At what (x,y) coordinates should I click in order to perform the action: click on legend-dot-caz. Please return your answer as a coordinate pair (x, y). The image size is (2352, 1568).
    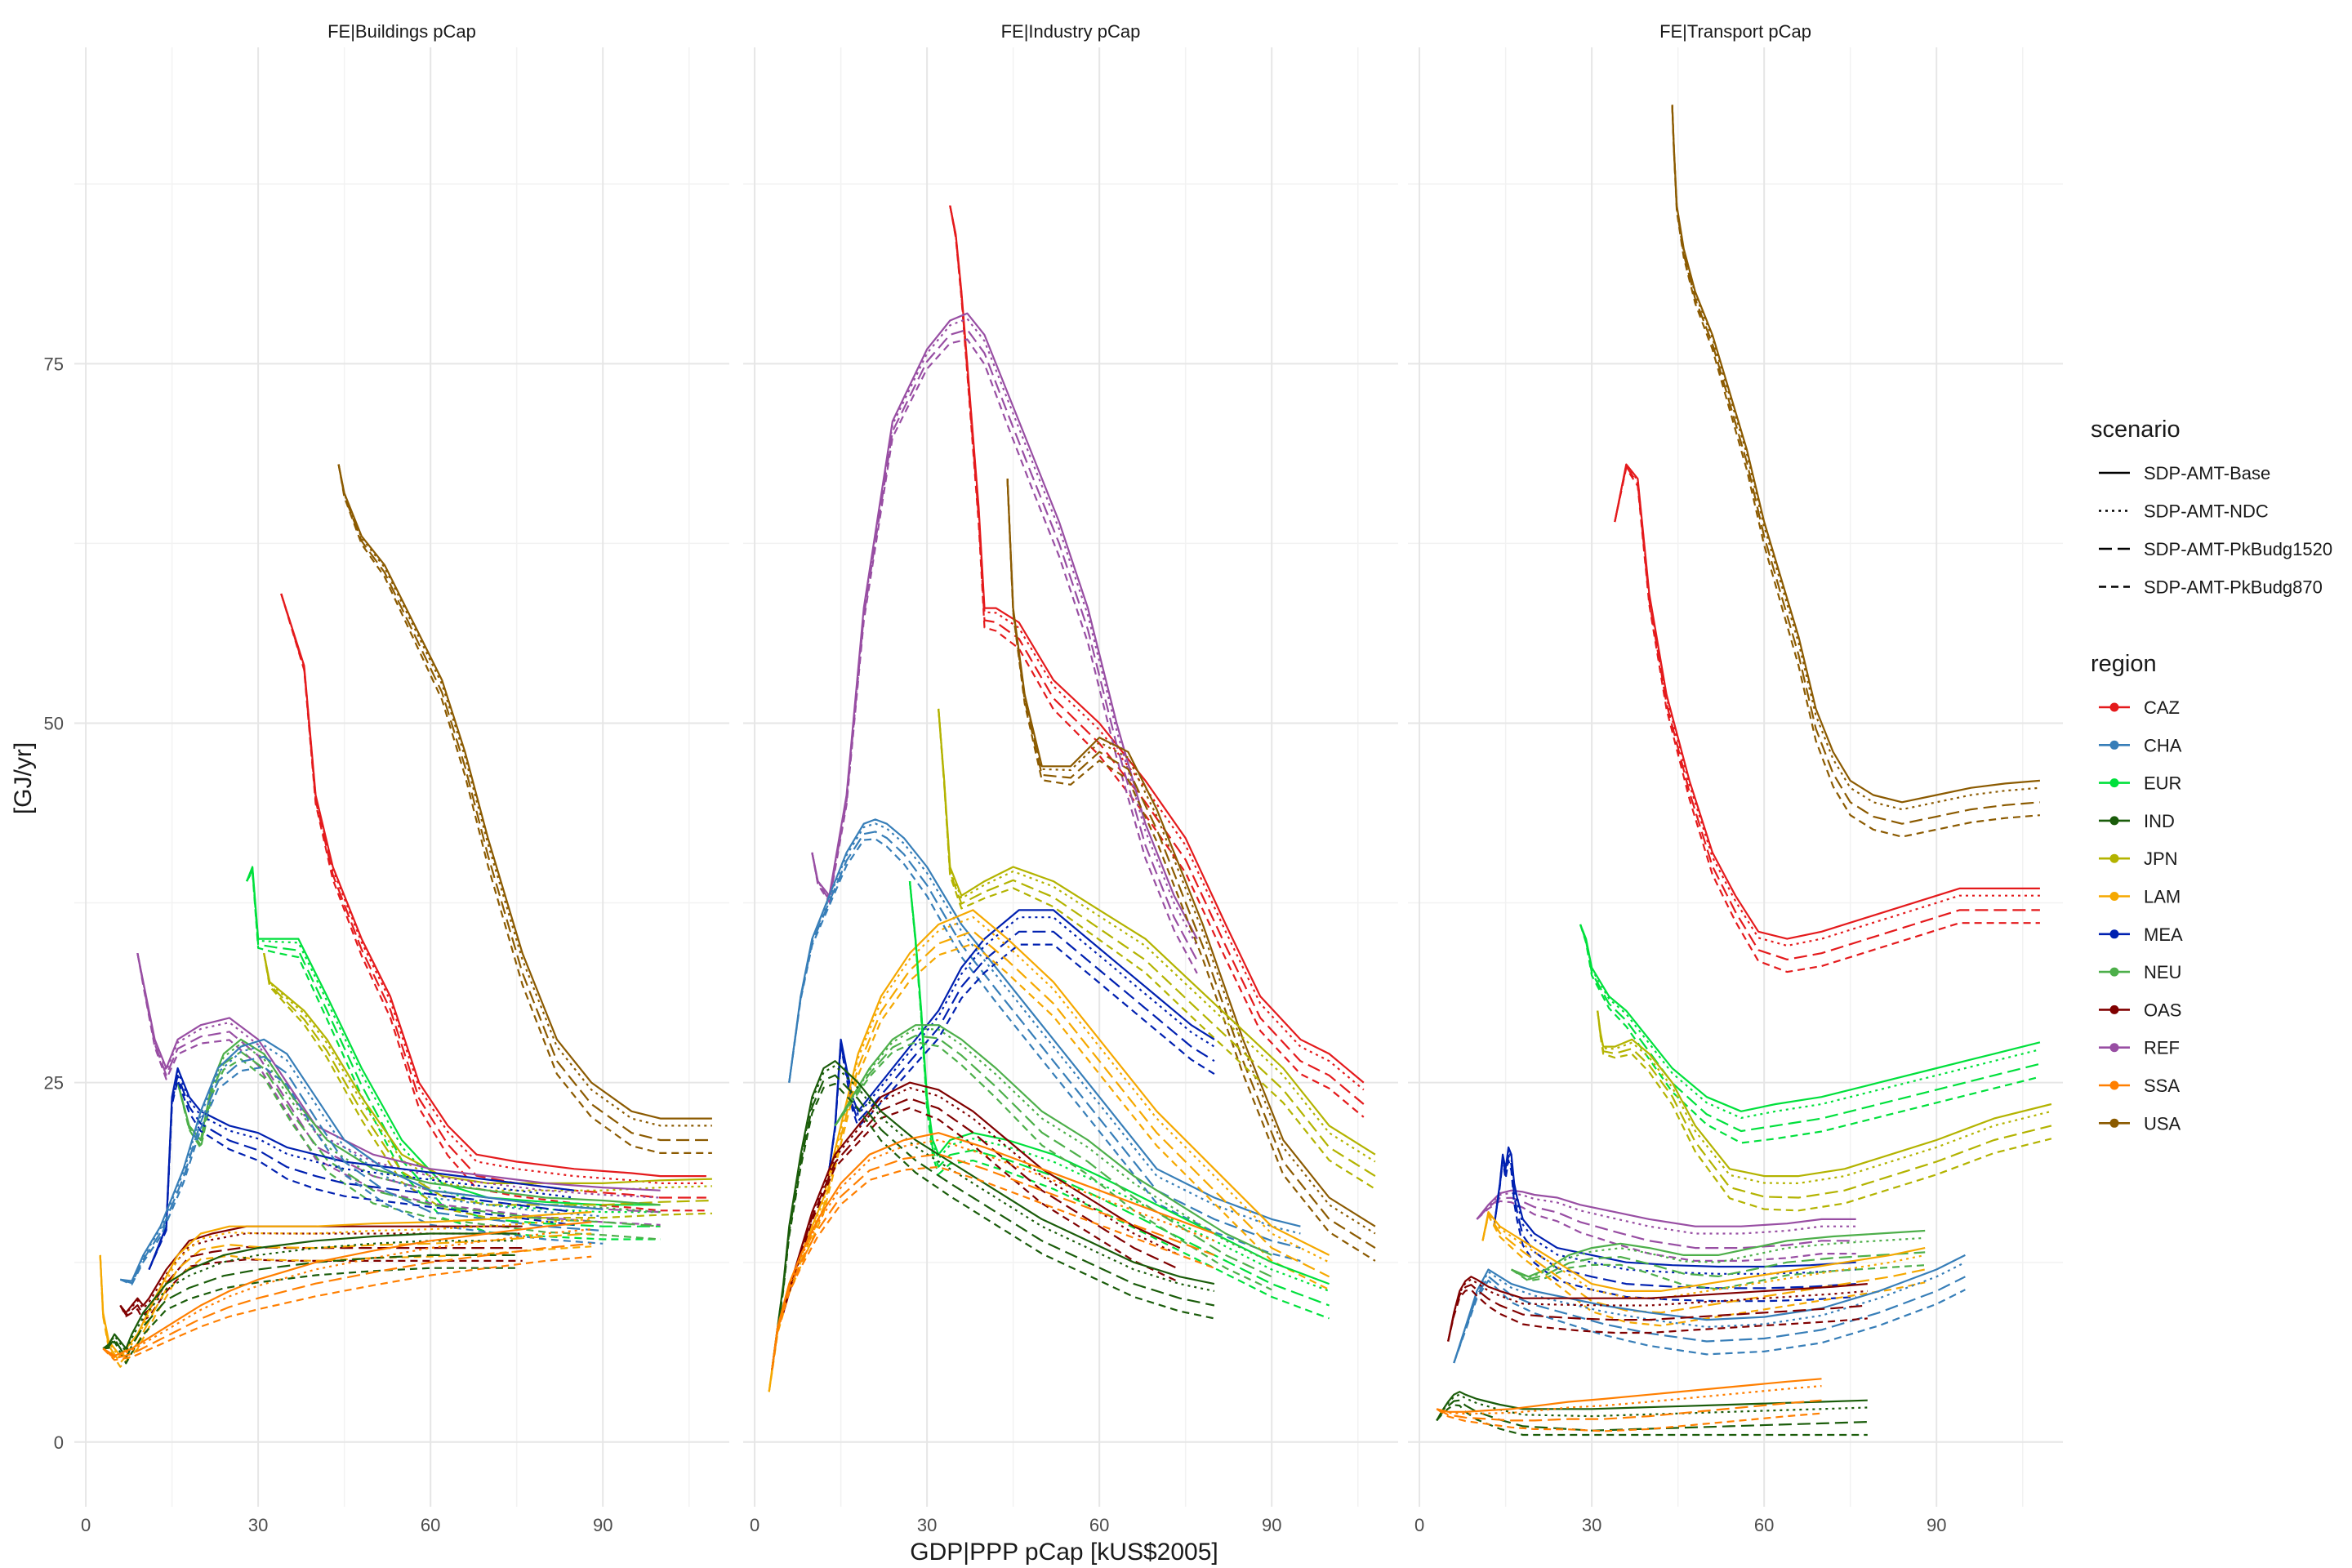
    Looking at the image, I should click on (2114, 707).